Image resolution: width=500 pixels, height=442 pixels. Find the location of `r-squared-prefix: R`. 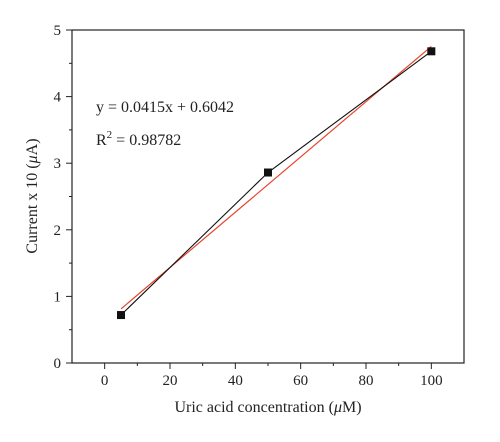

r-squared-prefix: R is located at coordinates (101, 140).